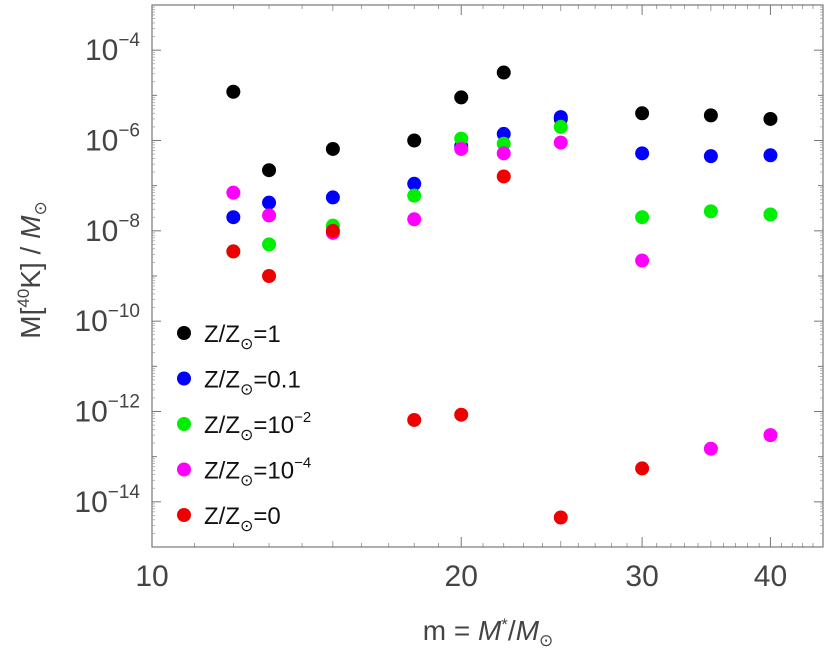  What do you see at coordinates (32, 269) in the screenshot?
I see `y-axis-title: M[40K] / M⊙` at bounding box center [32, 269].